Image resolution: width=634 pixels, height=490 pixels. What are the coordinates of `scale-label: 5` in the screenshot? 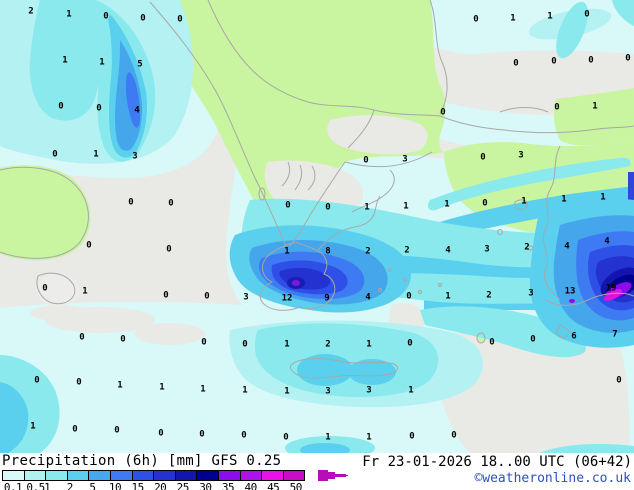 It's located at (92, 485).